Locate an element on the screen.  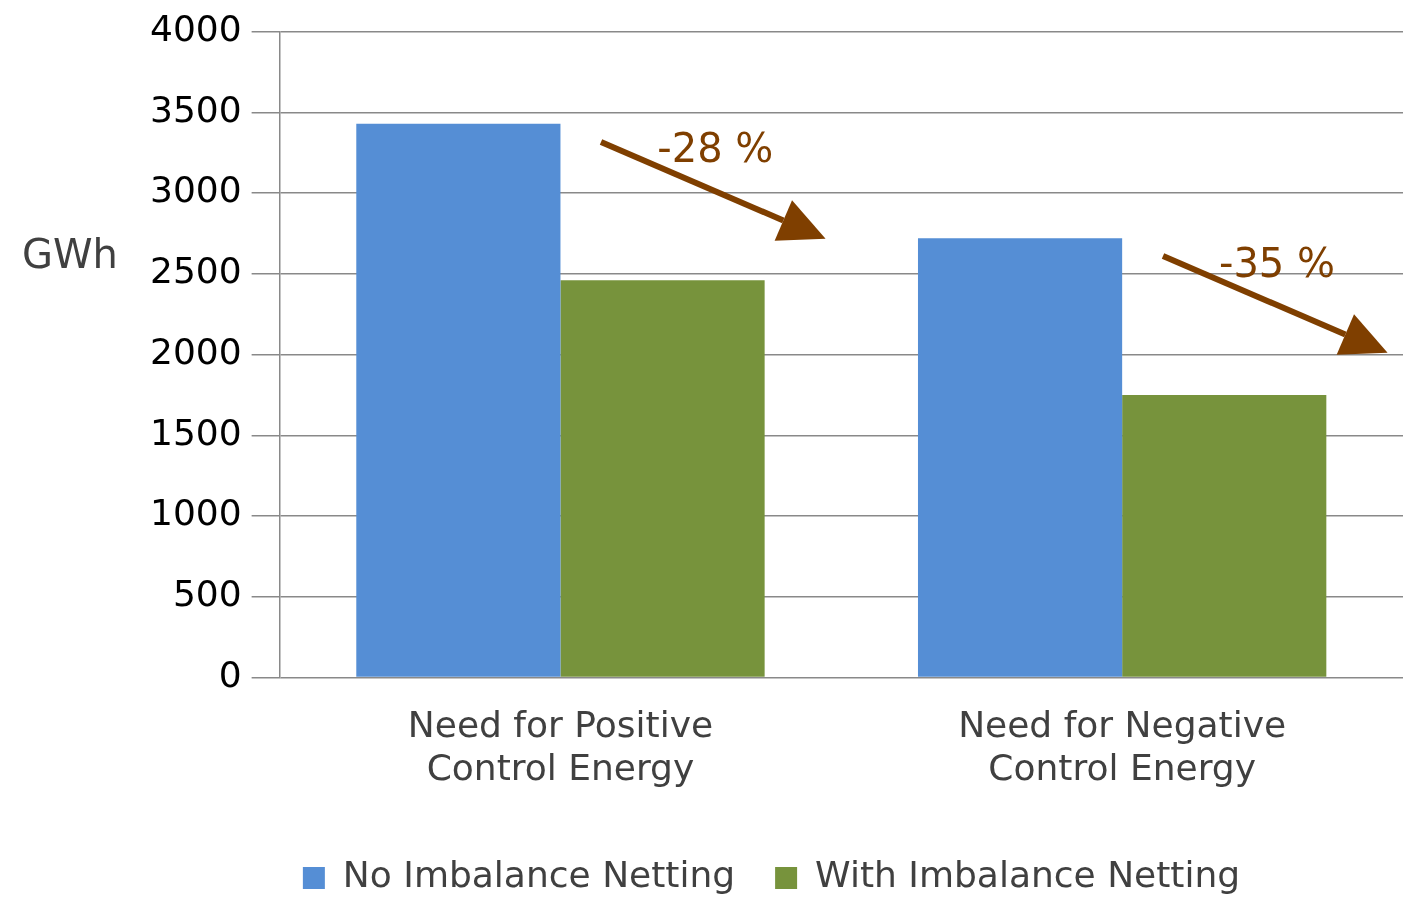
y-tick-label: 1500 is located at coordinates (195, 432).